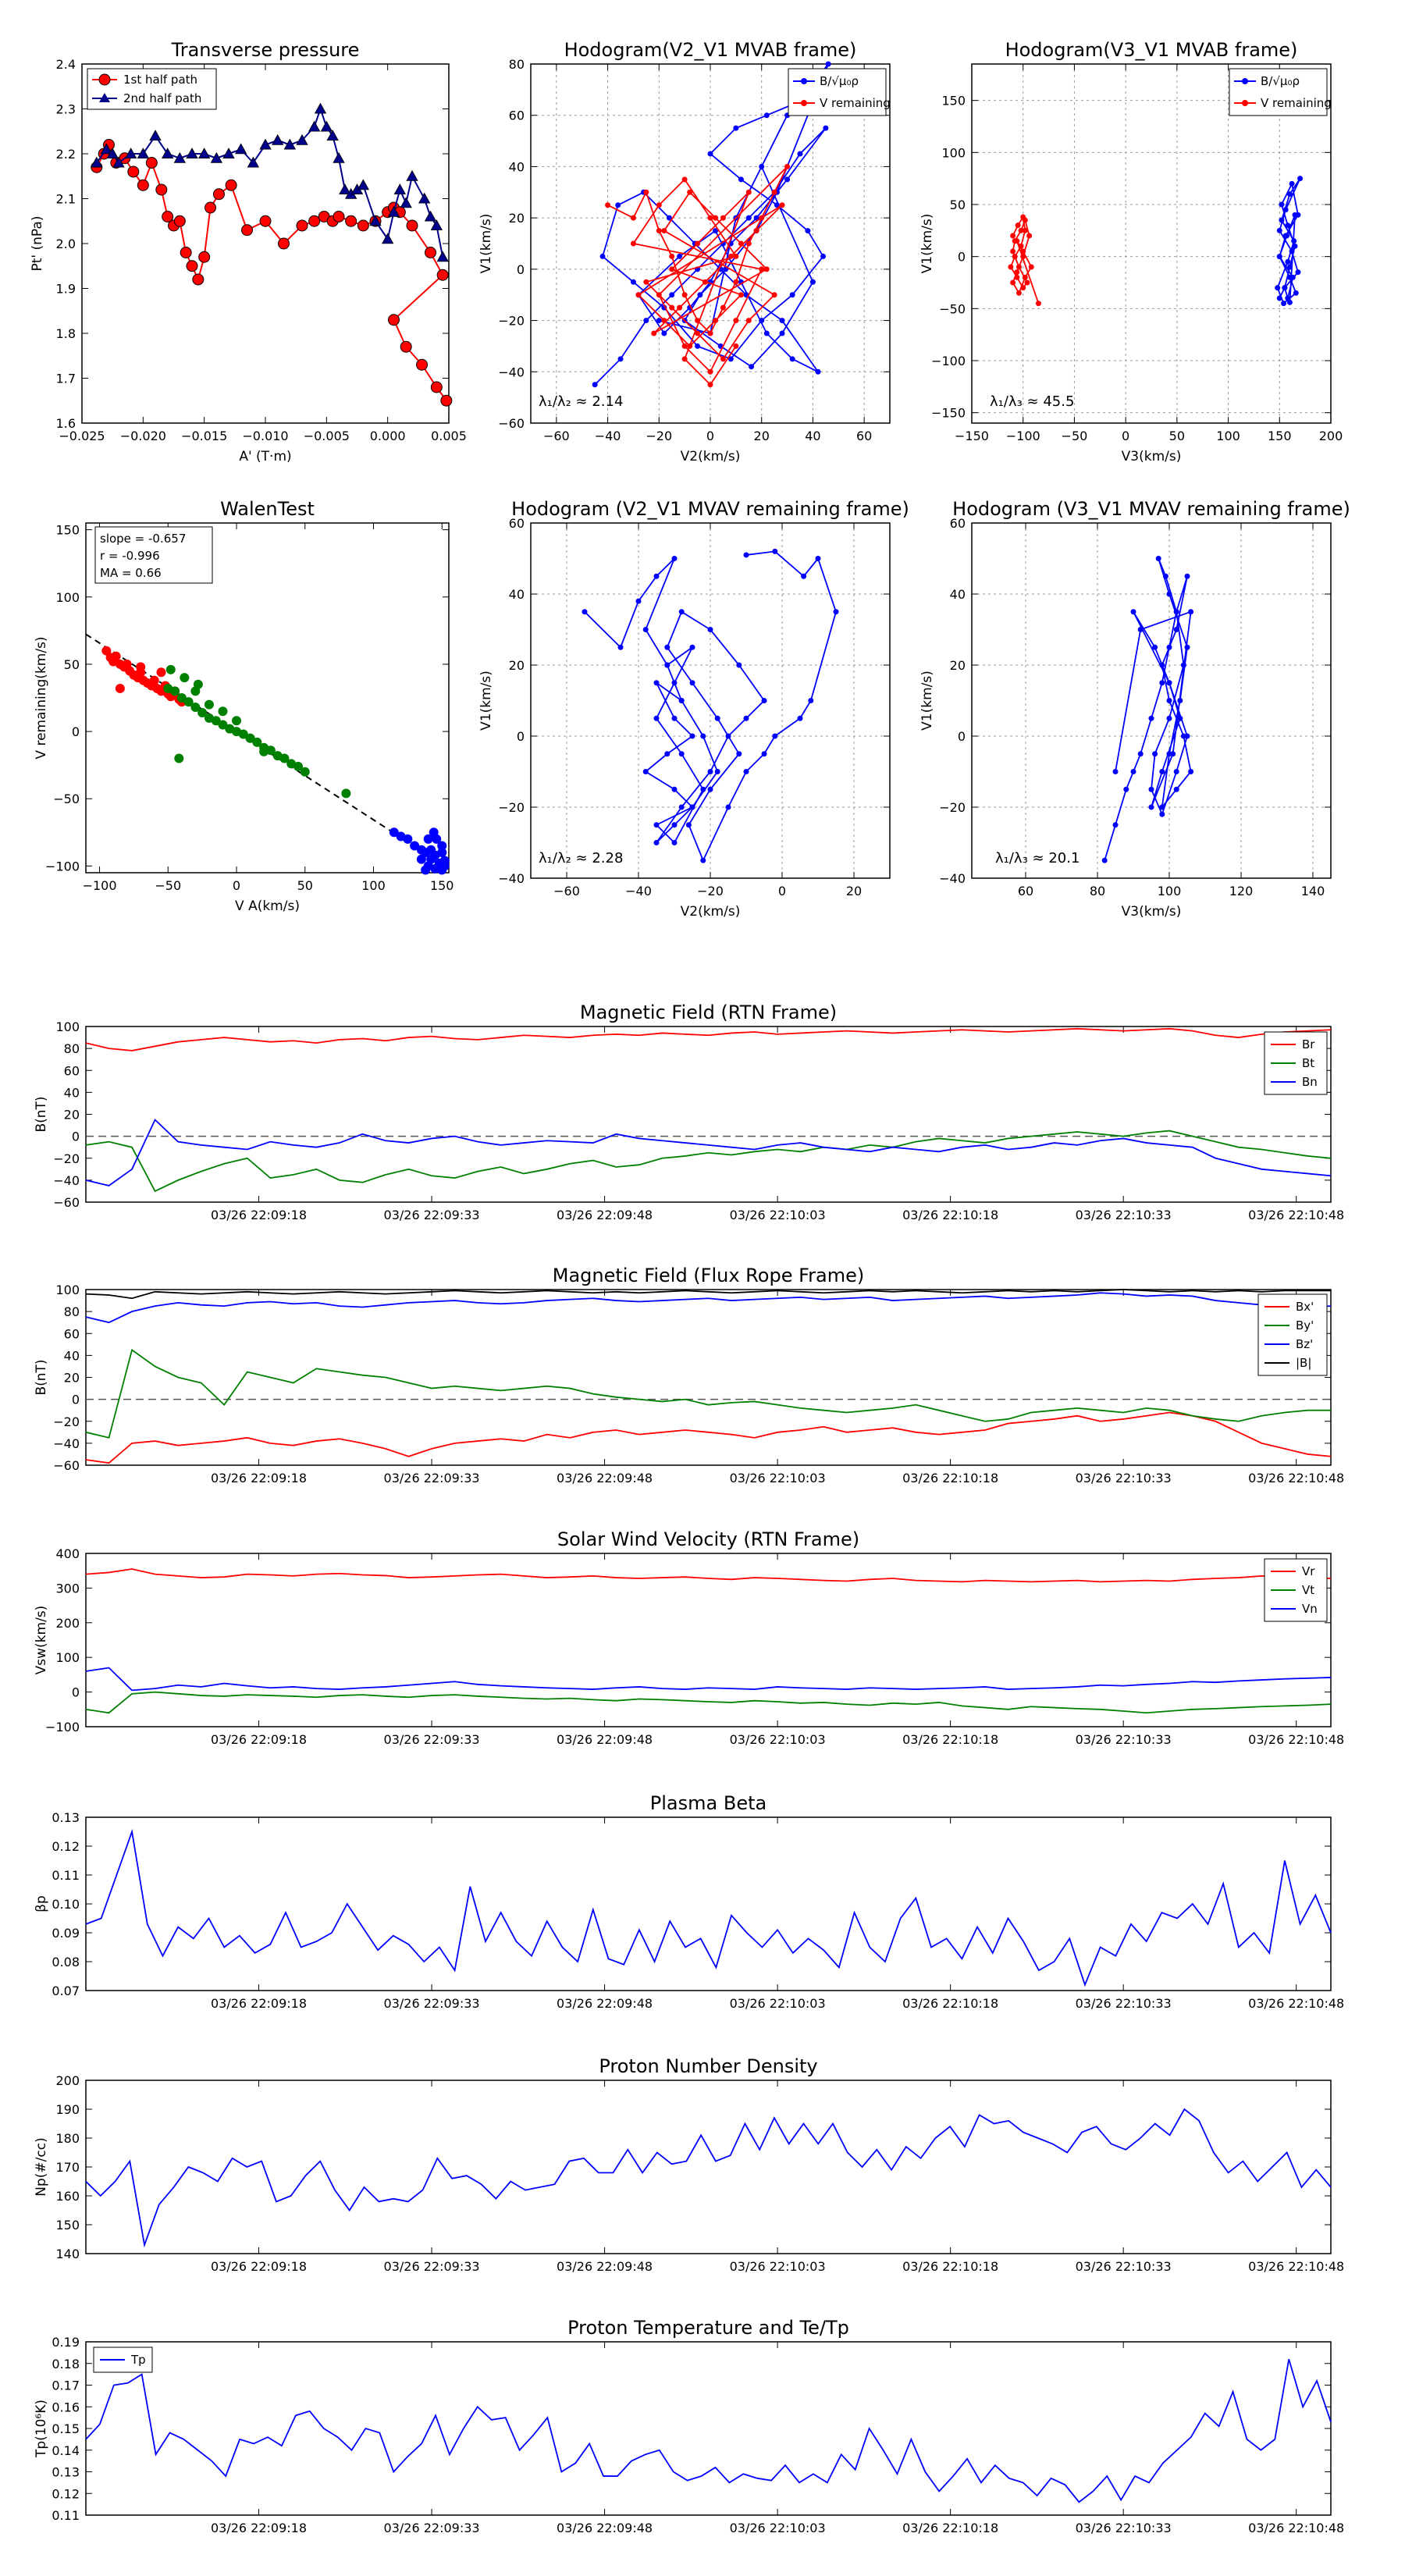  I want to click on series-line-Vt, so click(709, 1702).